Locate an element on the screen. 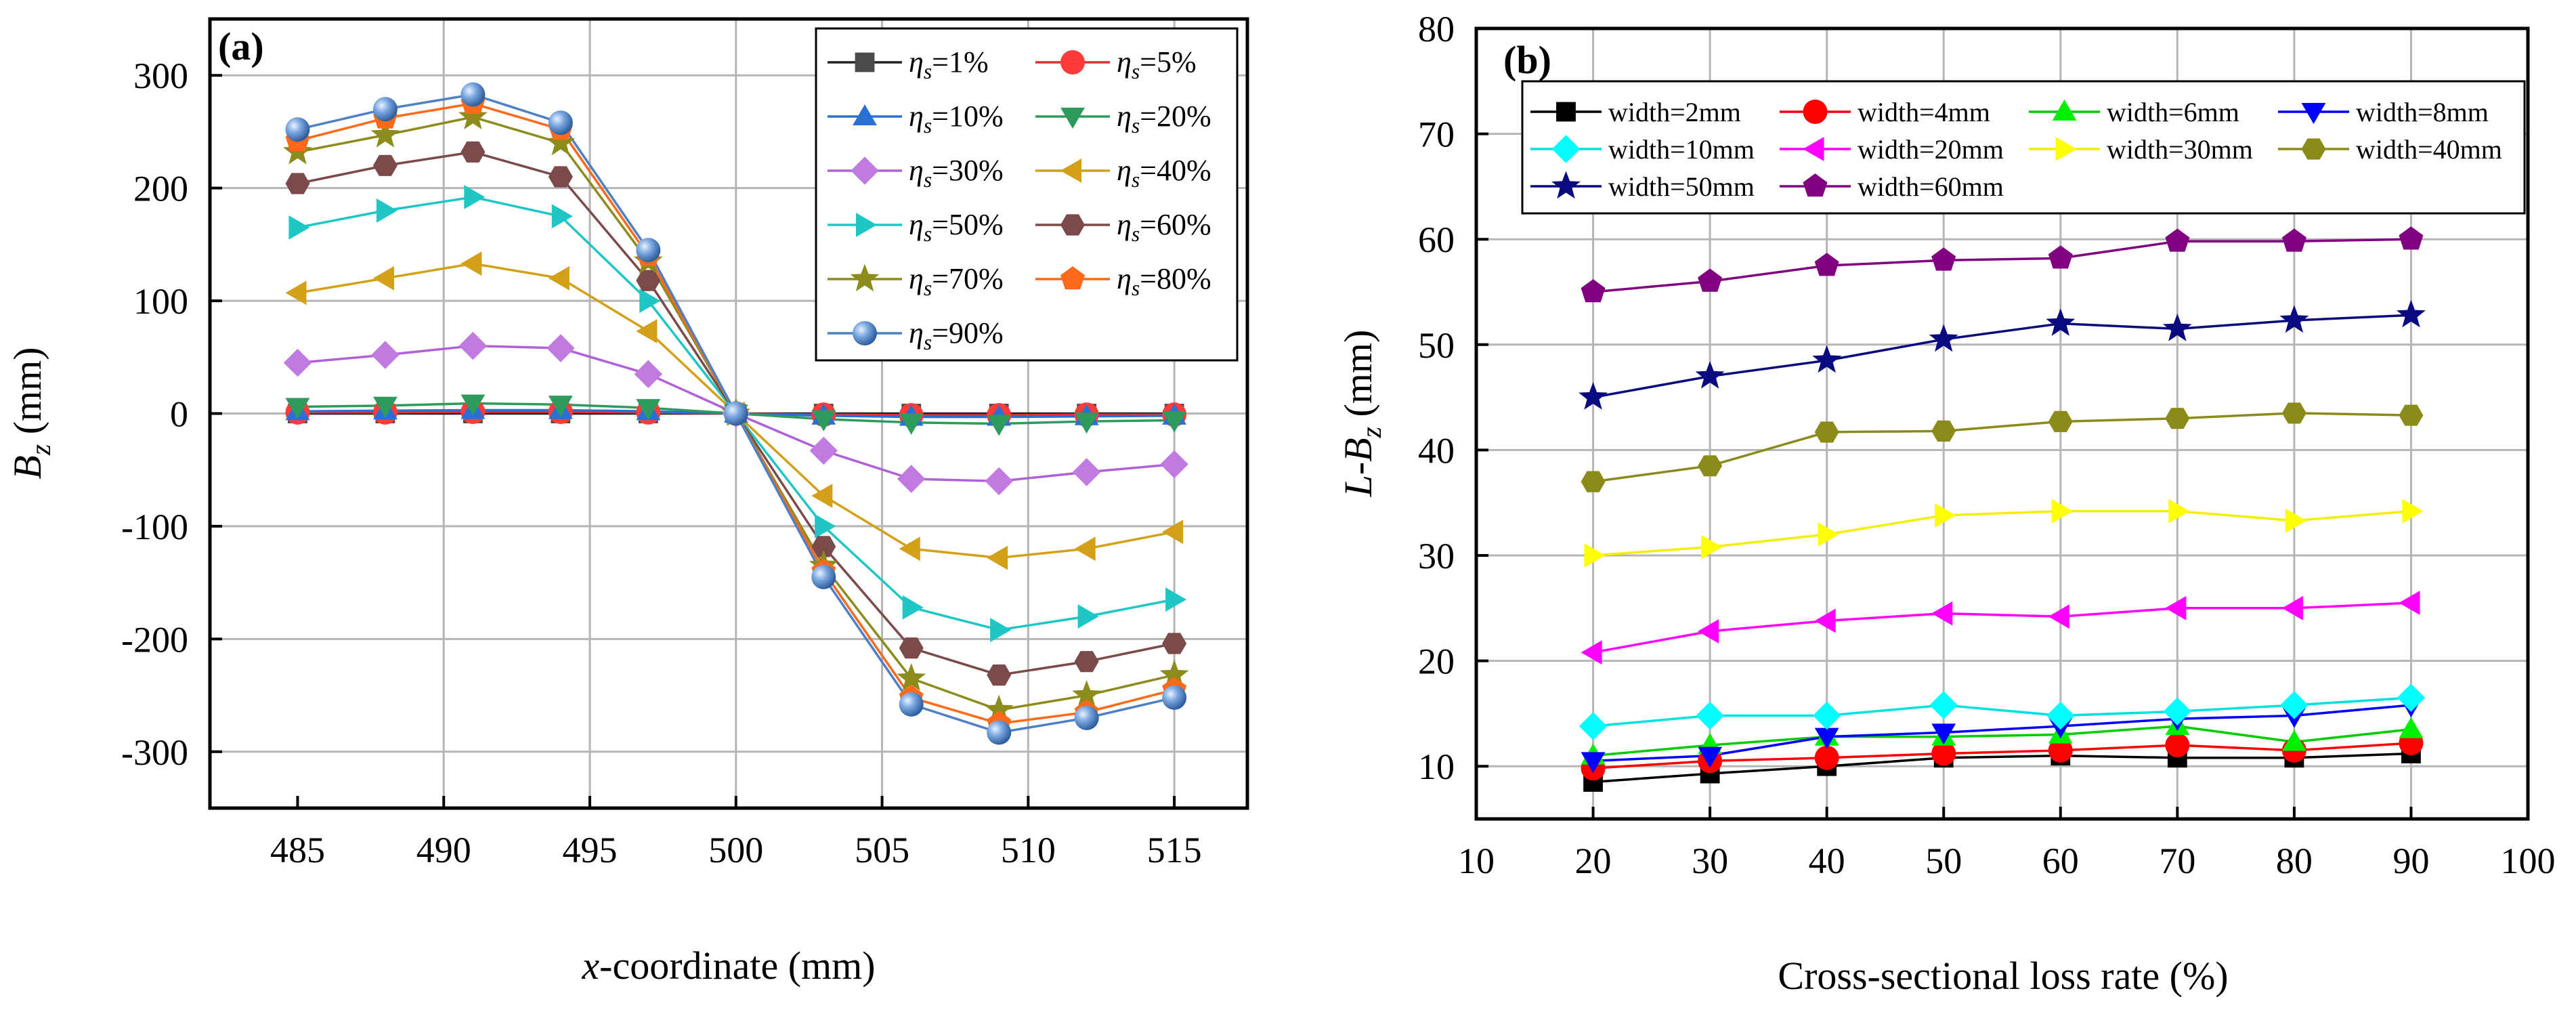 This screenshot has width=2576, height=1014. x-tick-label: 20 is located at coordinates (1593, 861).